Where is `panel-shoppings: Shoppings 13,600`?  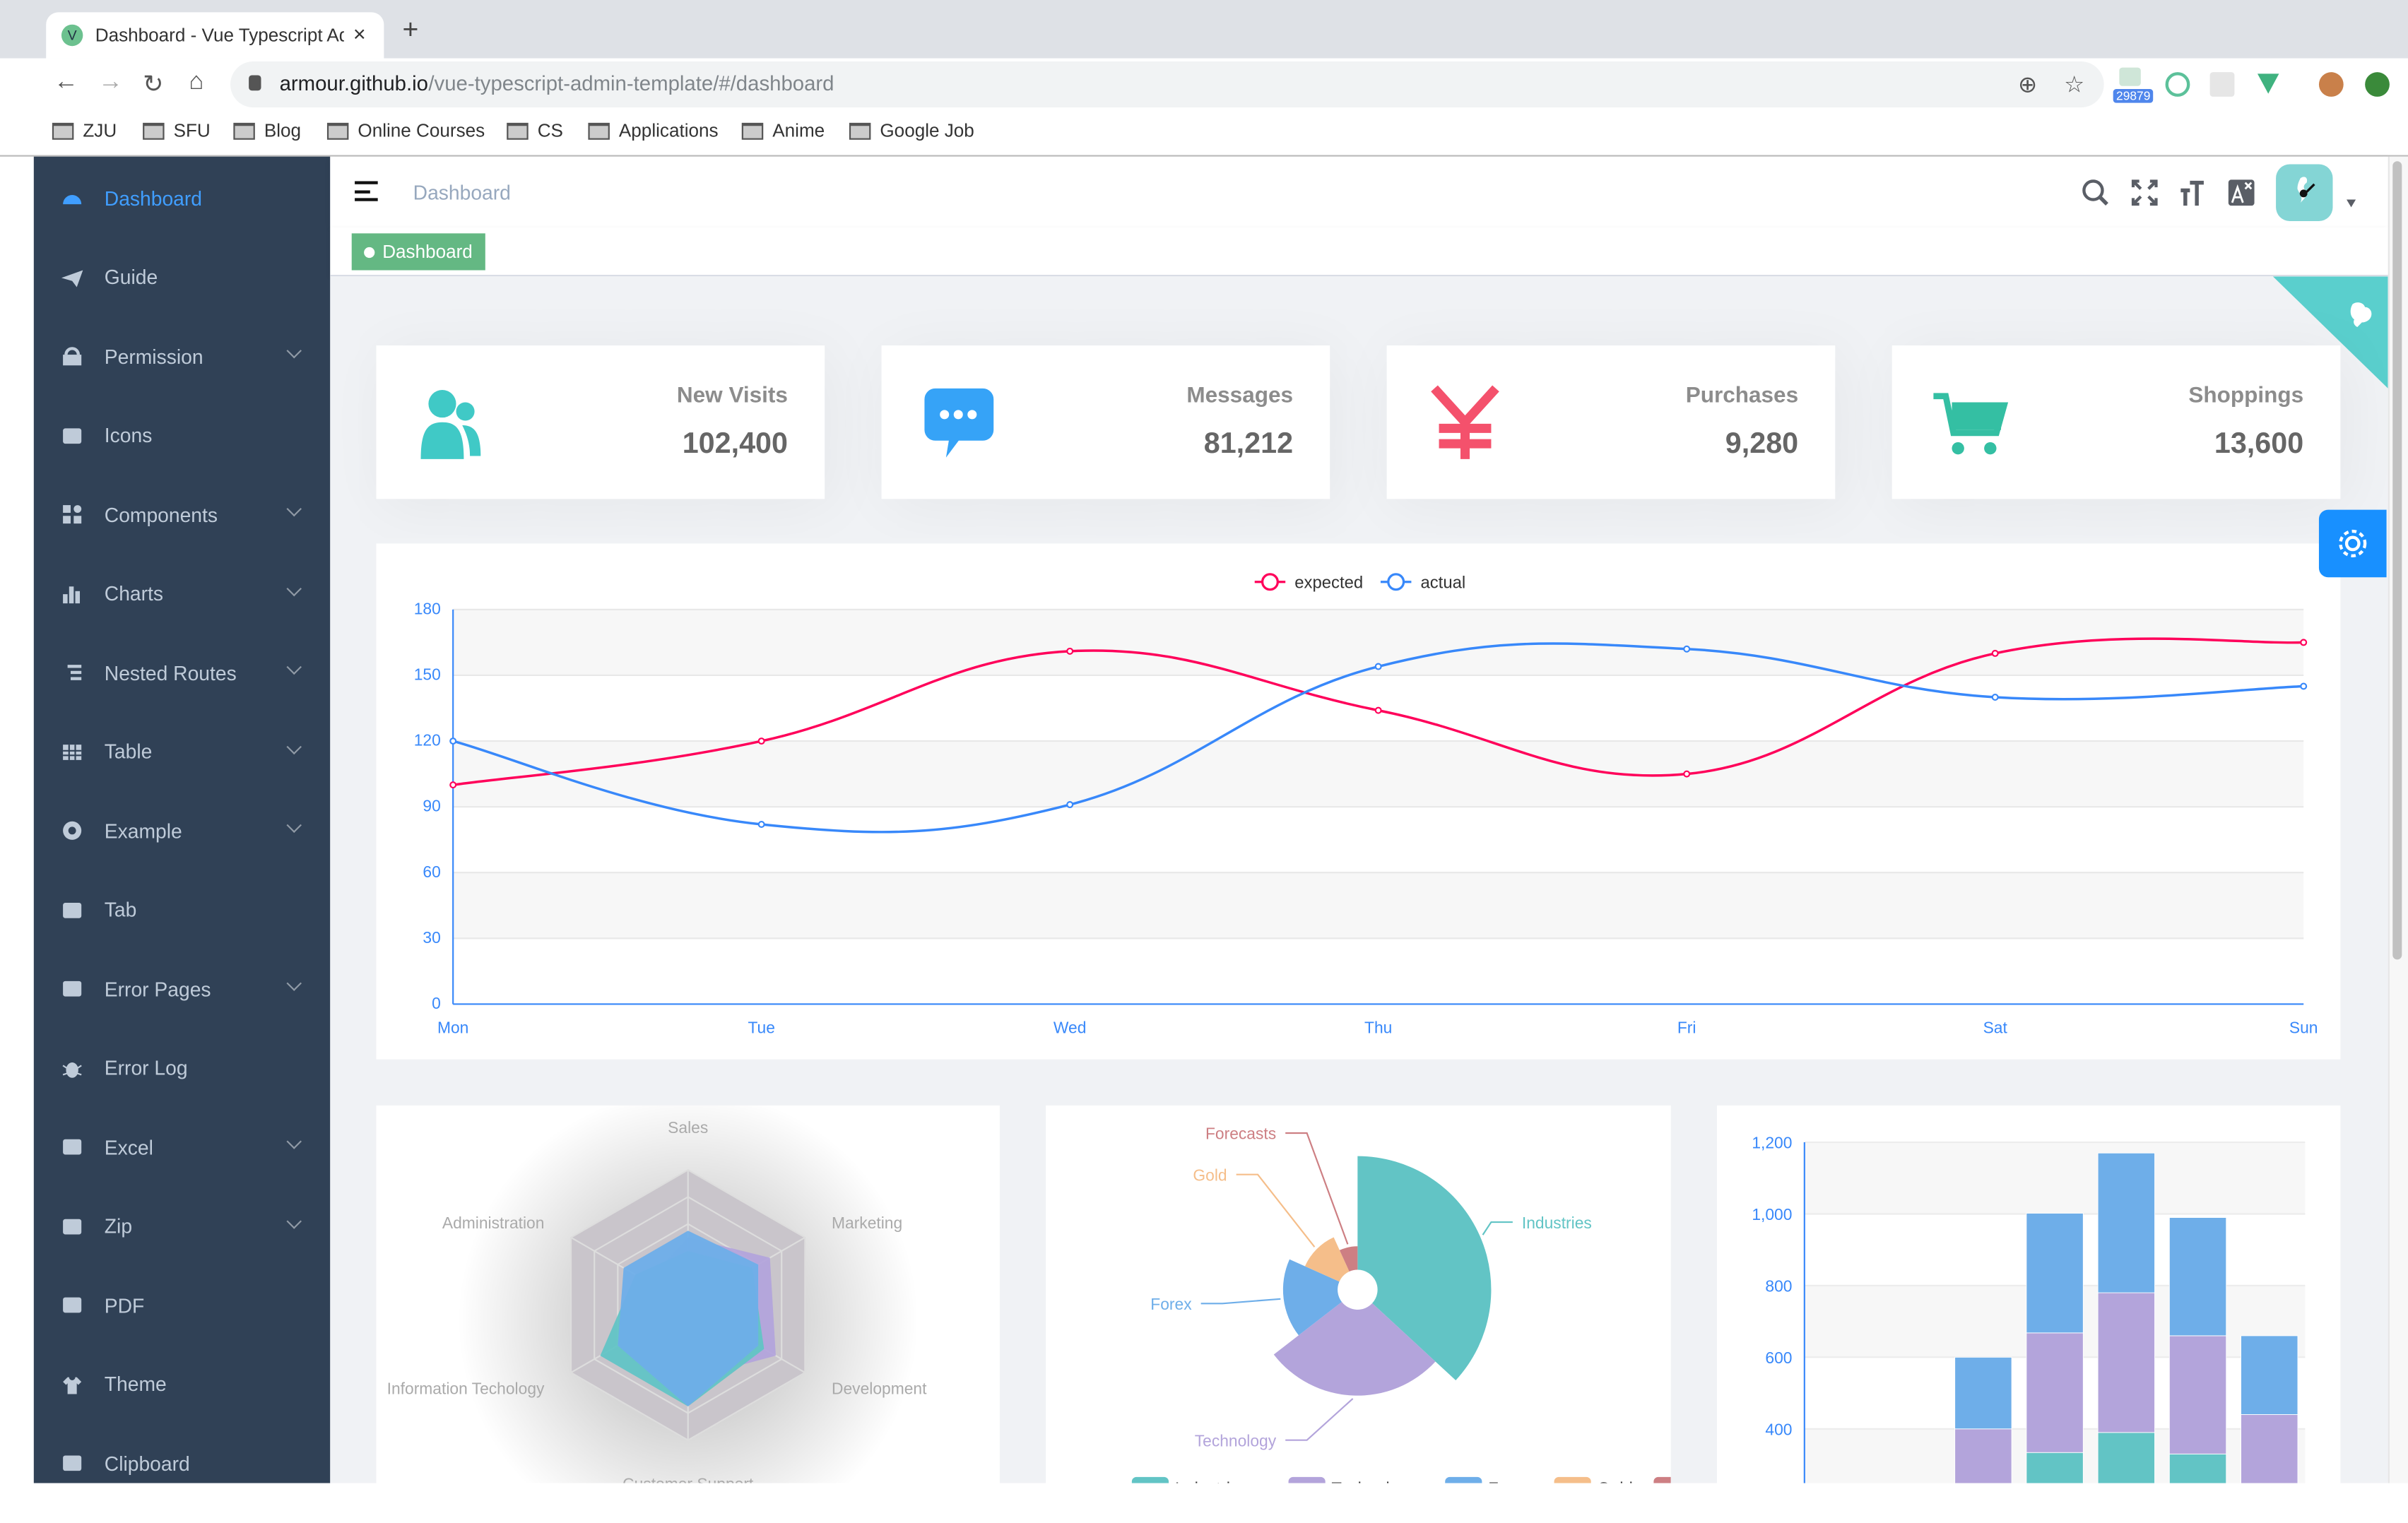 panel-shoppings: Shoppings 13,600 is located at coordinates (2116, 422).